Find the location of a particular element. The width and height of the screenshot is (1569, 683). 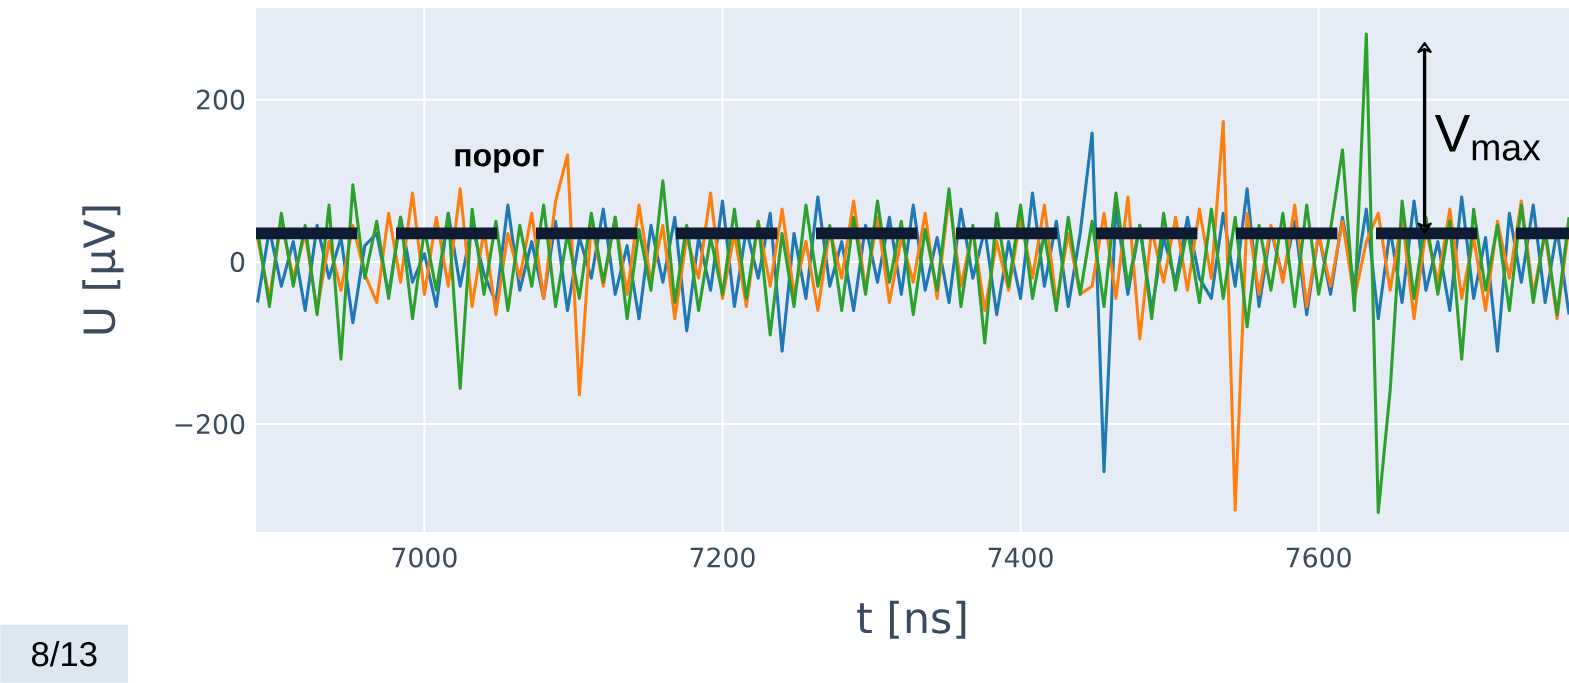

annotation: V$_{max}$ is located at coordinates (1487, 137).